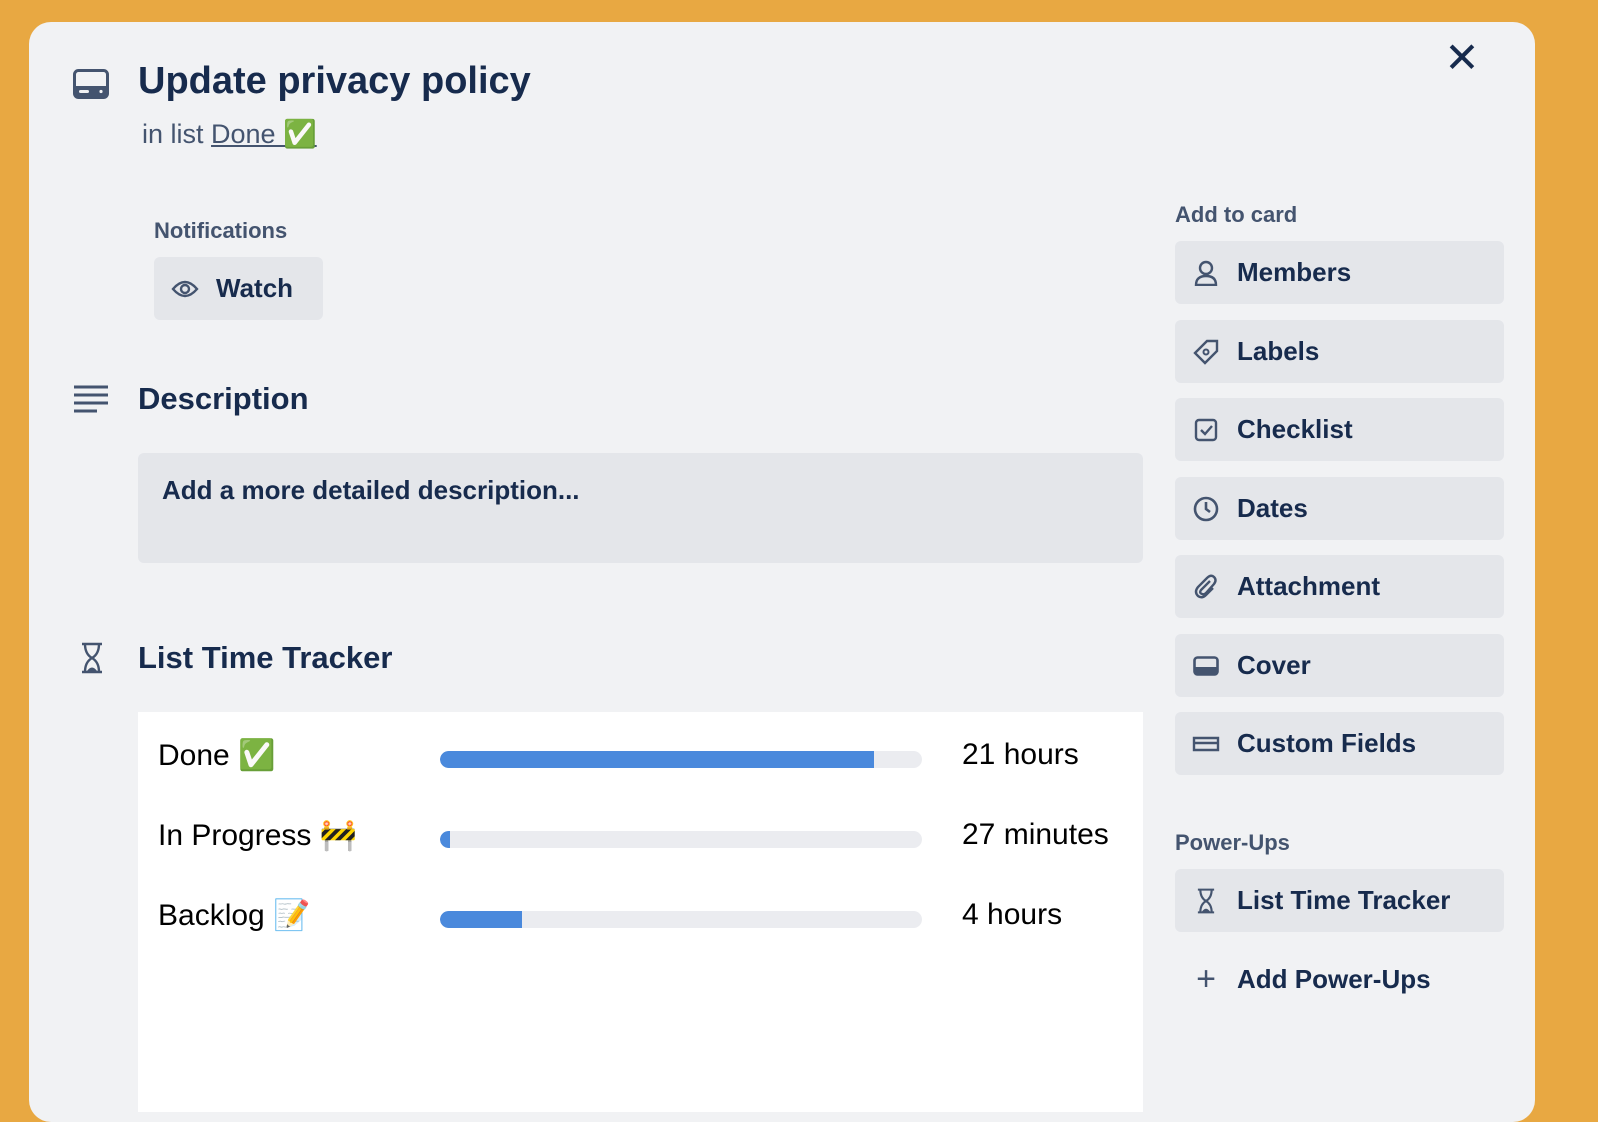 This screenshot has width=1598, height=1122. I want to click on power-ups-label: Power-Ups, so click(1232, 842).